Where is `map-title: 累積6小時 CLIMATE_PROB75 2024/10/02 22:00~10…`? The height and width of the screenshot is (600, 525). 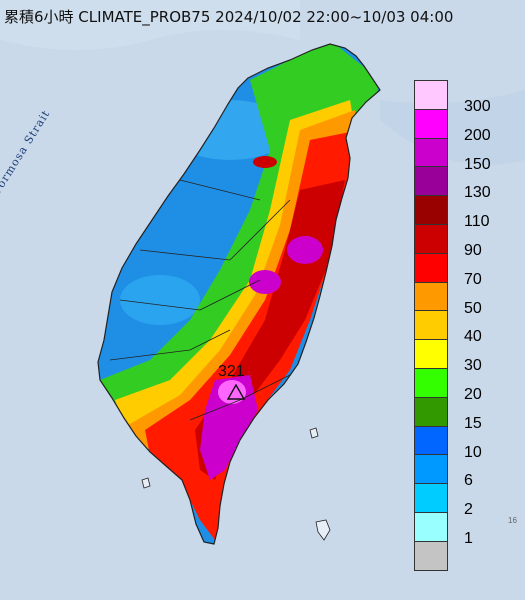 map-title: 累積6小時 CLIMATE_PROB75 2024/10/02 22:00~10… is located at coordinates (229, 17).